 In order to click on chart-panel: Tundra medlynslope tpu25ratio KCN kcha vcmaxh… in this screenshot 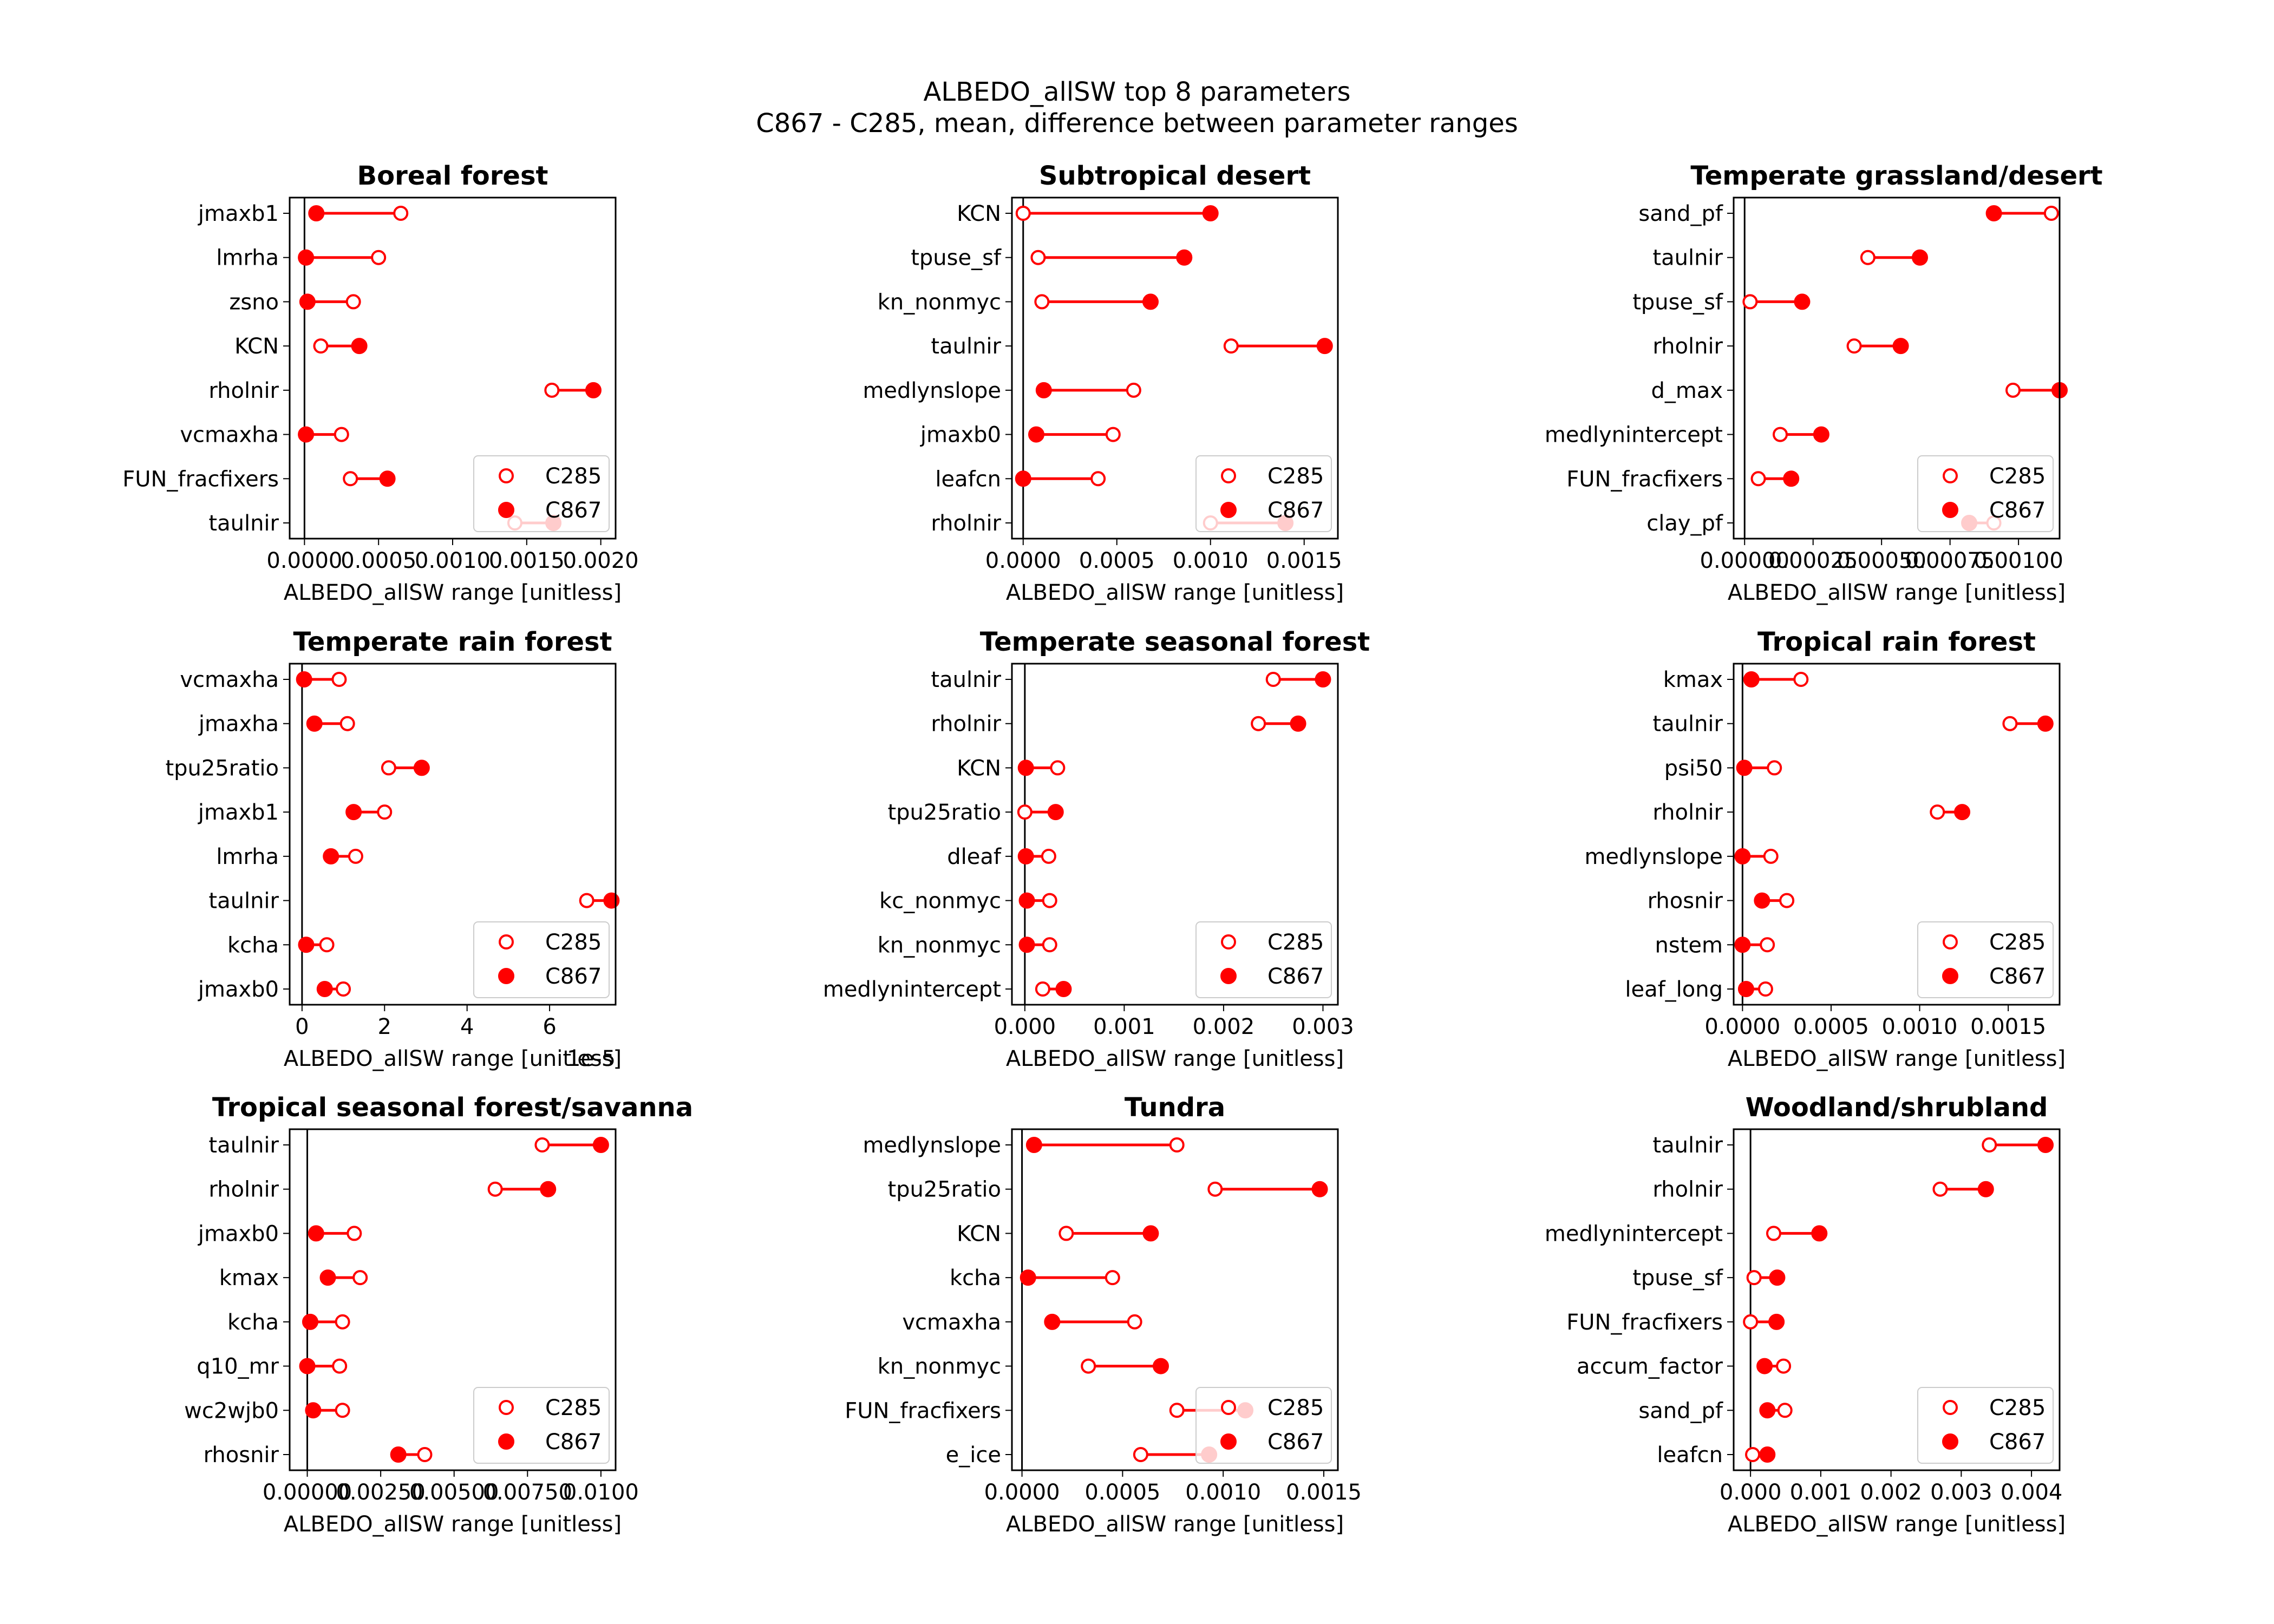, I will do `click(1104, 1314)`.